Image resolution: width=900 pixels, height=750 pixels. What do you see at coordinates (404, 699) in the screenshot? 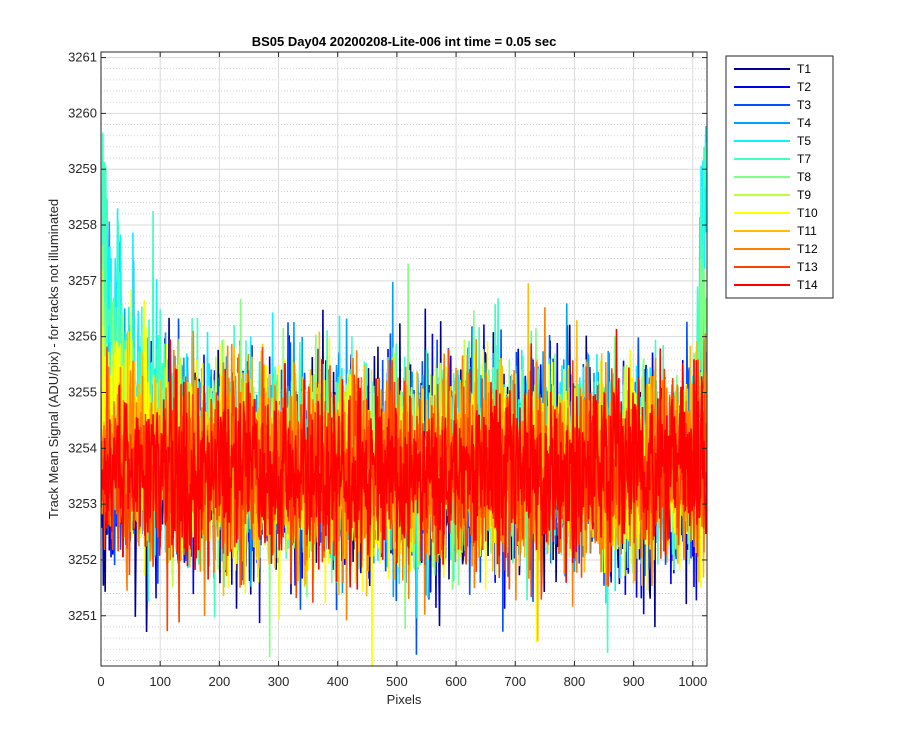
I see `x-axis-label: Pixels` at bounding box center [404, 699].